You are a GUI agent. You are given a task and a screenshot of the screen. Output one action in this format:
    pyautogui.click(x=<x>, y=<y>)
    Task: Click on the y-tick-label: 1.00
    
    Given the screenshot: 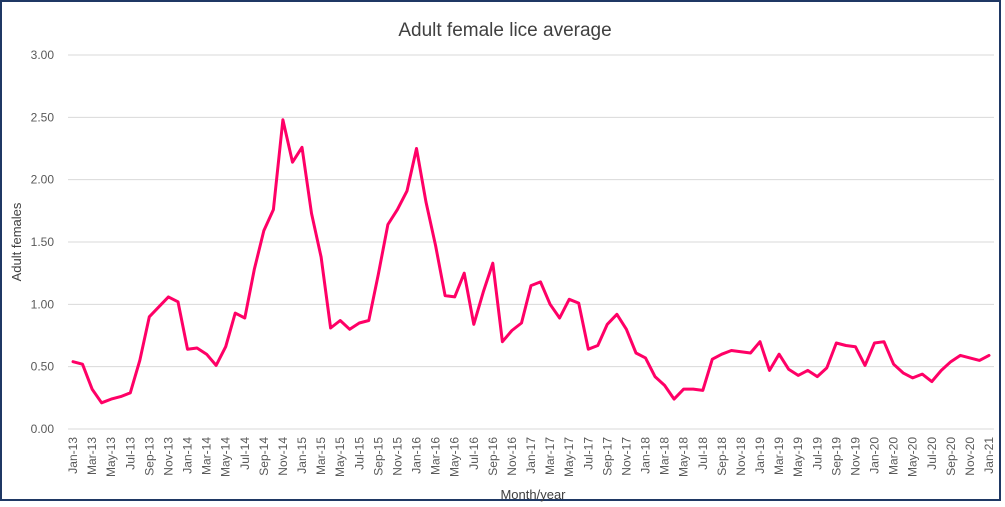 What is the action you would take?
    pyautogui.click(x=43, y=304)
    